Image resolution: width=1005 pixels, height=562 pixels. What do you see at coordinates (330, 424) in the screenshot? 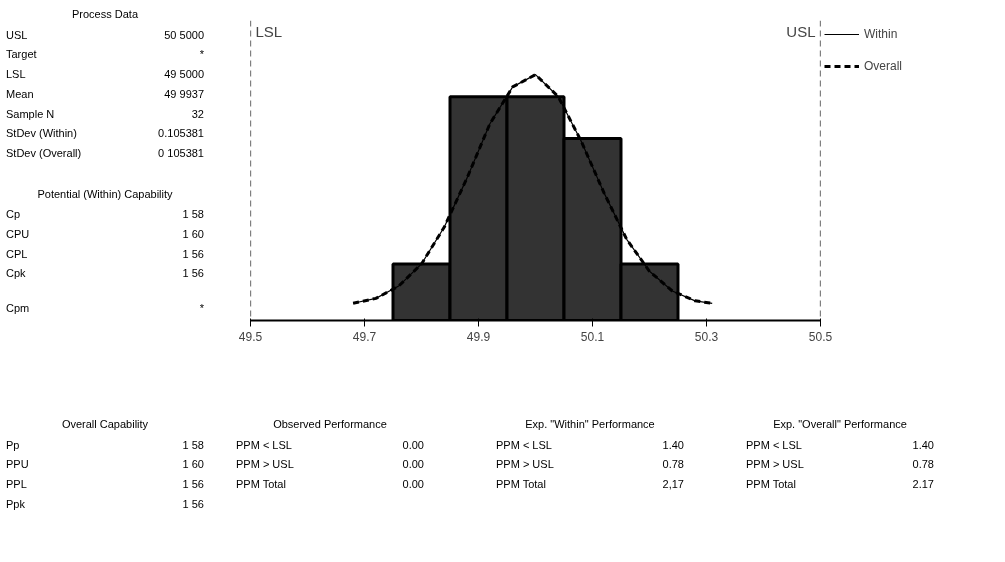
I see `text: Observed Performance` at bounding box center [330, 424].